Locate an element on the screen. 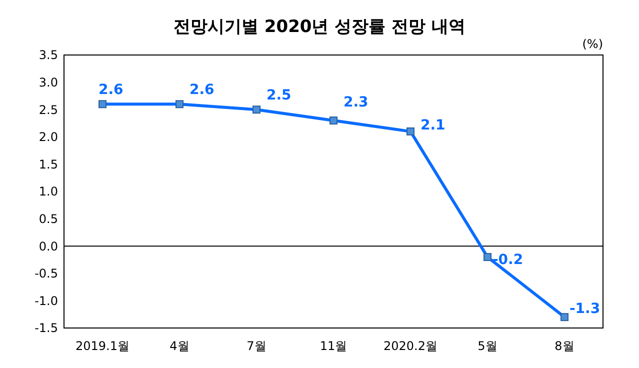  x-tick-label: 2020.2월 is located at coordinates (411, 346).